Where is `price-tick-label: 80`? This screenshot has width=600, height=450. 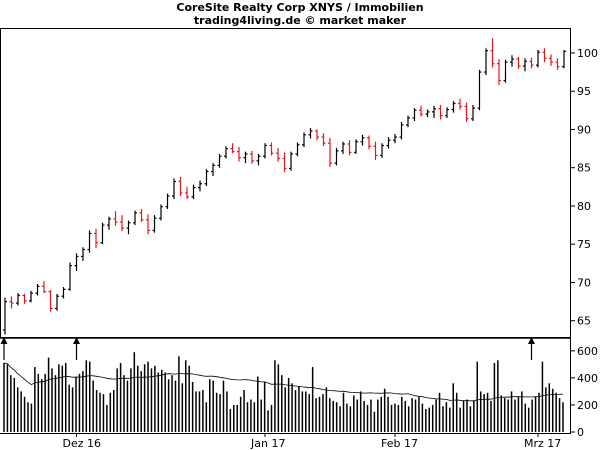
price-tick-label: 80 is located at coordinates (584, 206).